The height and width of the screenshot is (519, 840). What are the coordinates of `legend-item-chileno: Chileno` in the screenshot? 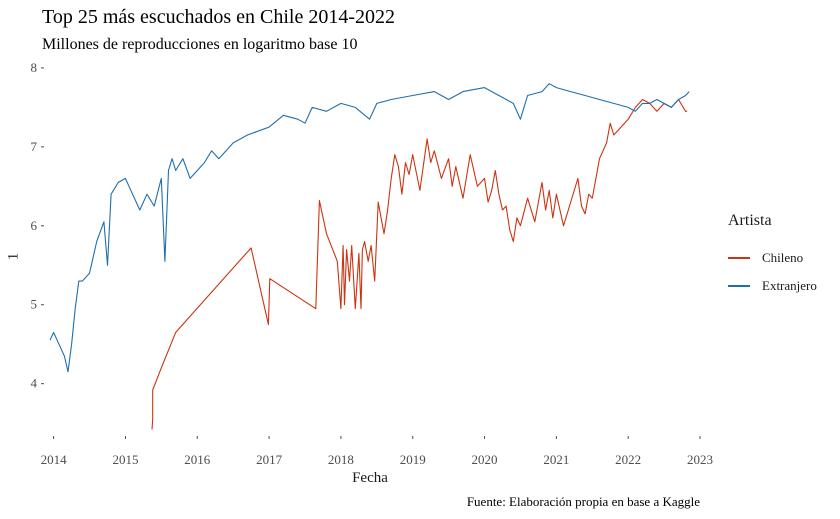 It's located at (778, 258).